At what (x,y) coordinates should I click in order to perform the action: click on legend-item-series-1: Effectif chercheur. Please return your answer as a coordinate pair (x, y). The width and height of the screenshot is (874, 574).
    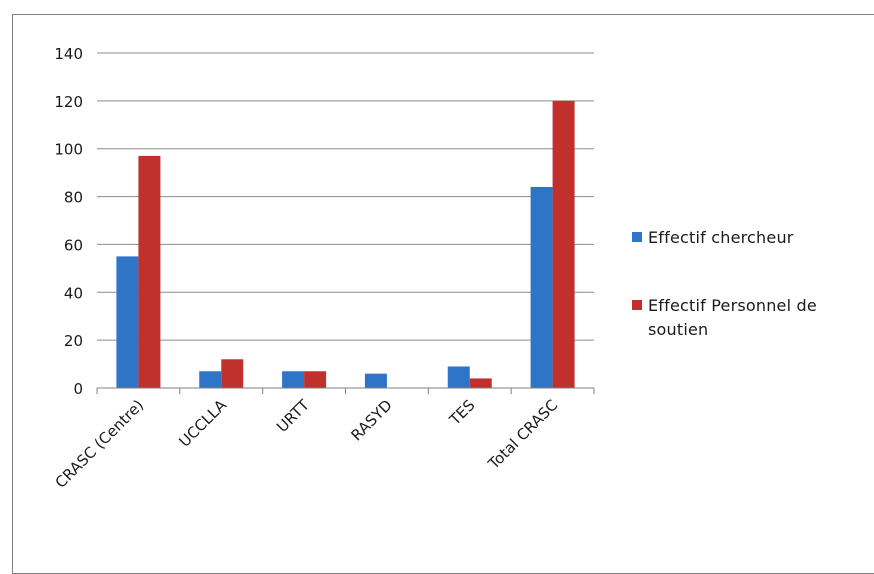
    Looking at the image, I should click on (750, 238).